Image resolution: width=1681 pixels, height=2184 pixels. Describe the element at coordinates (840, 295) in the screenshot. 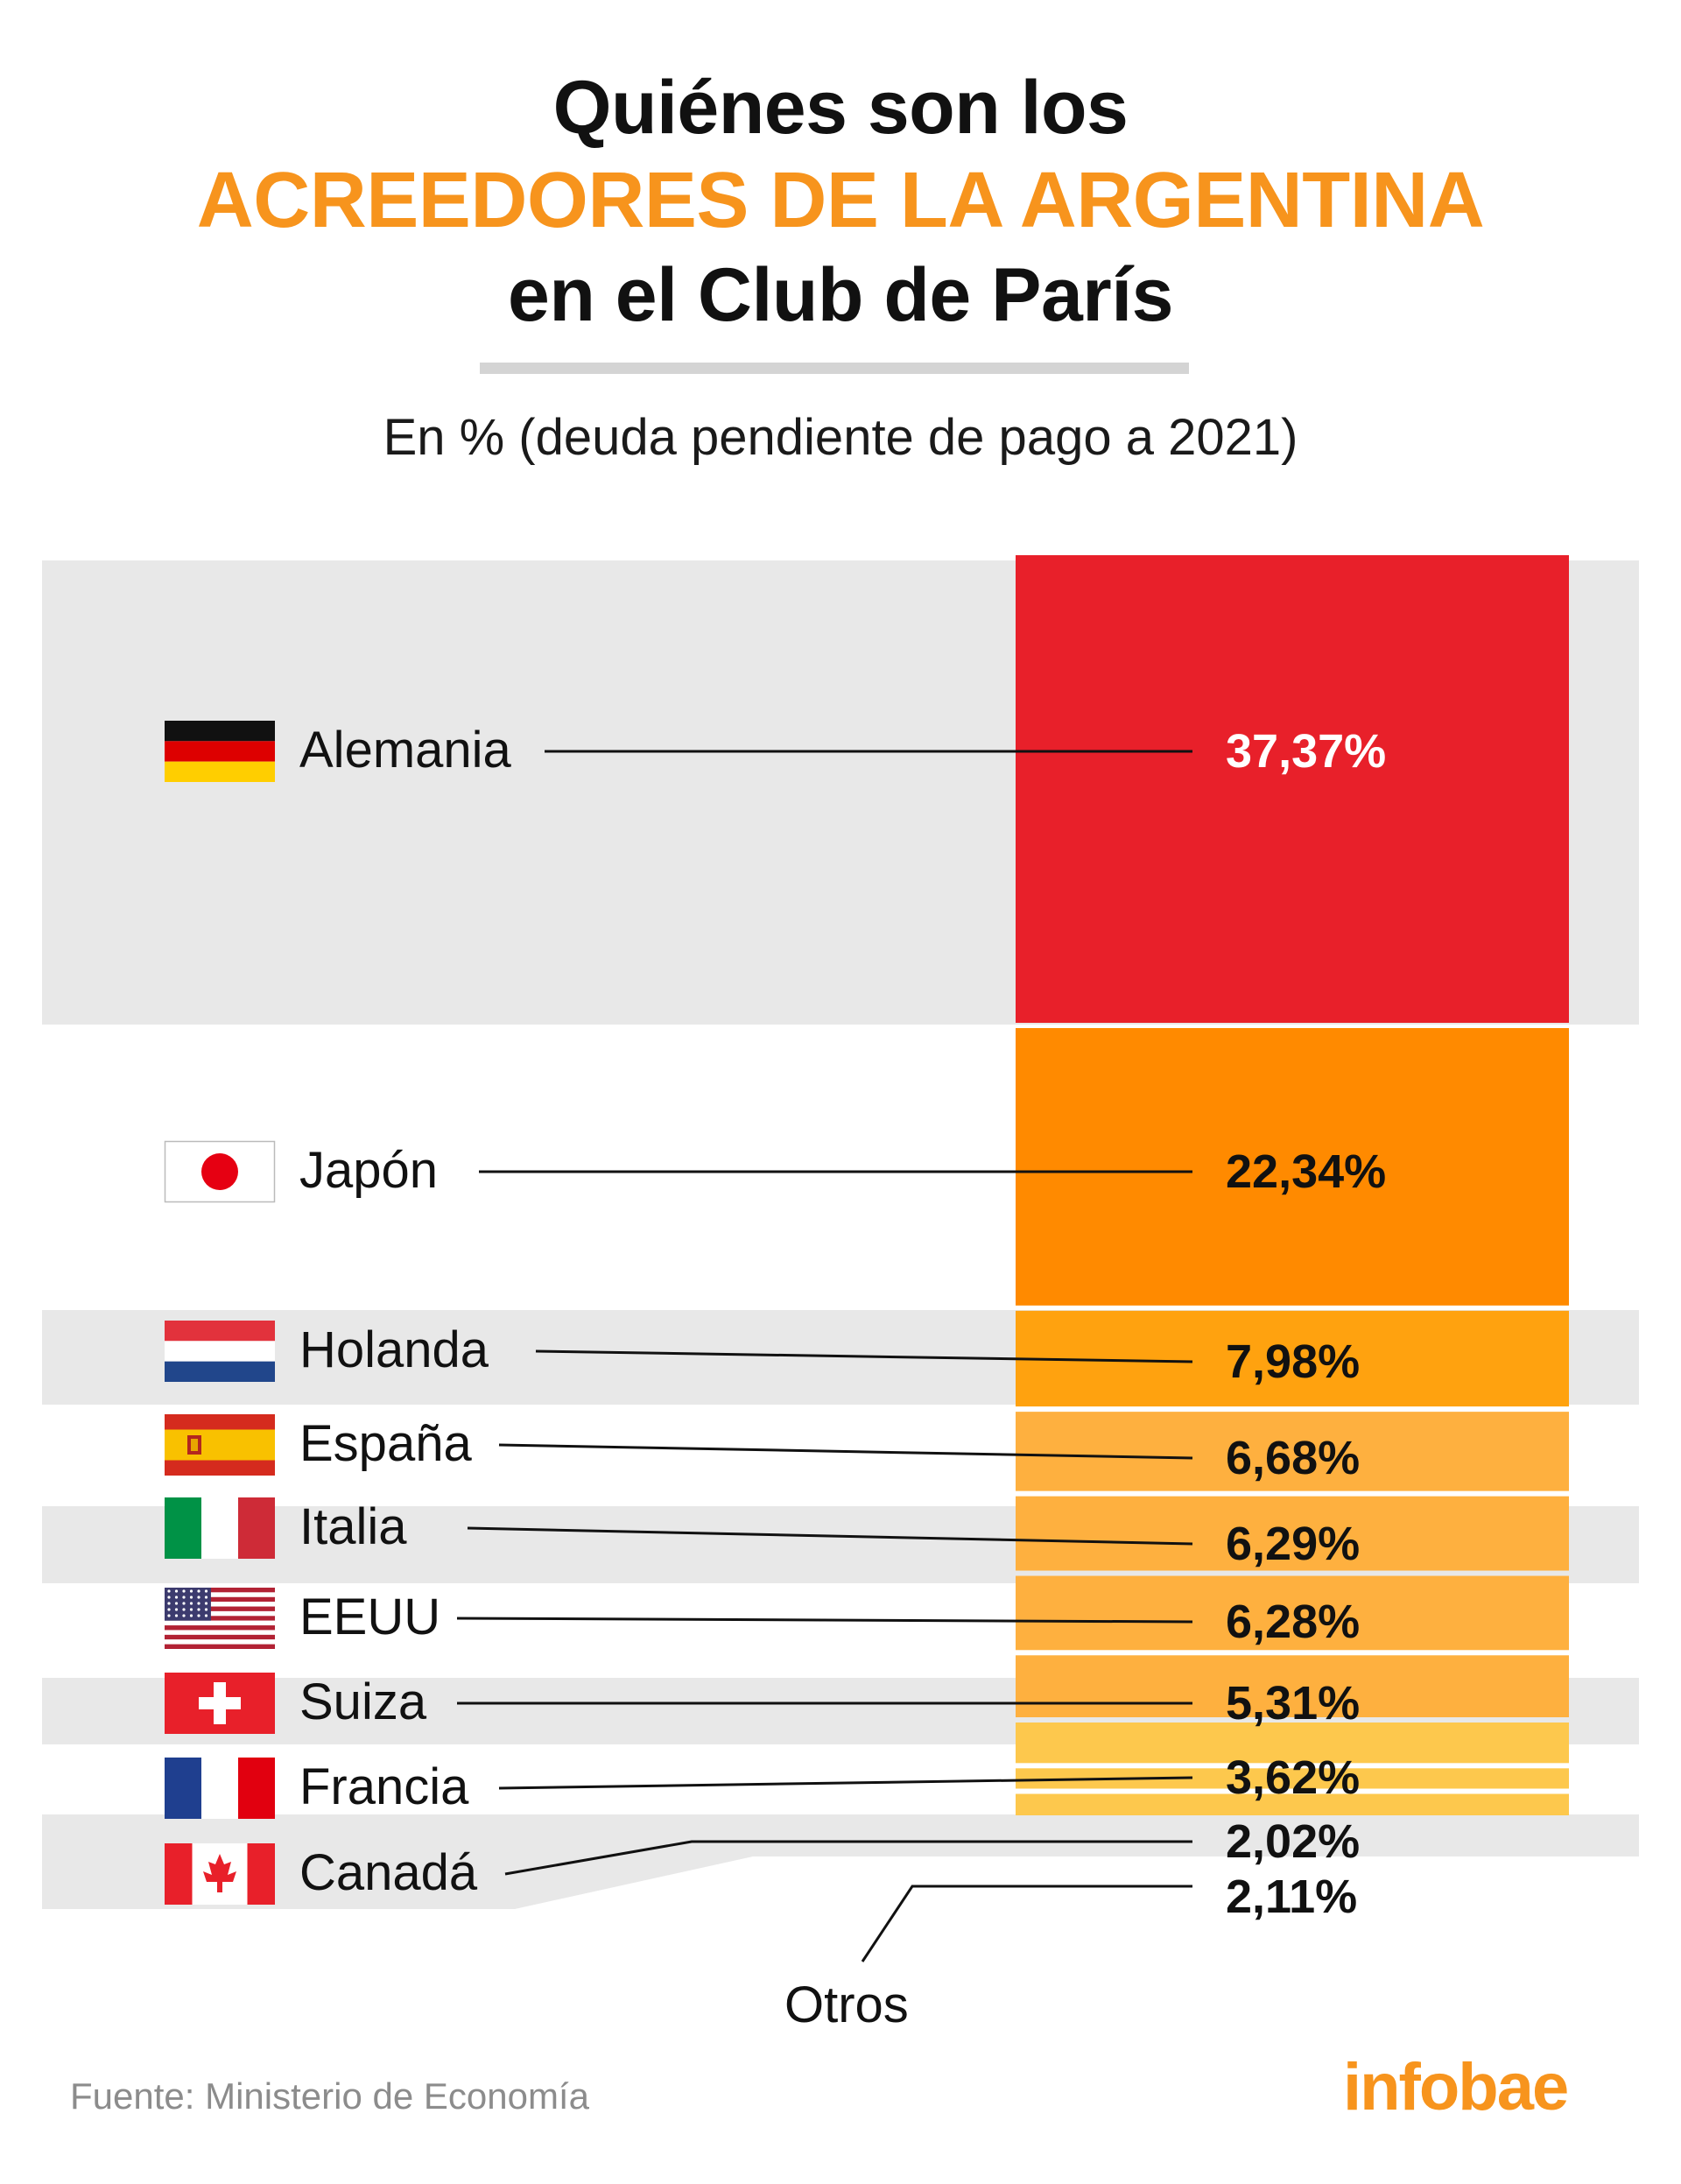

I see `title-line-3: en el Club de París` at that location.